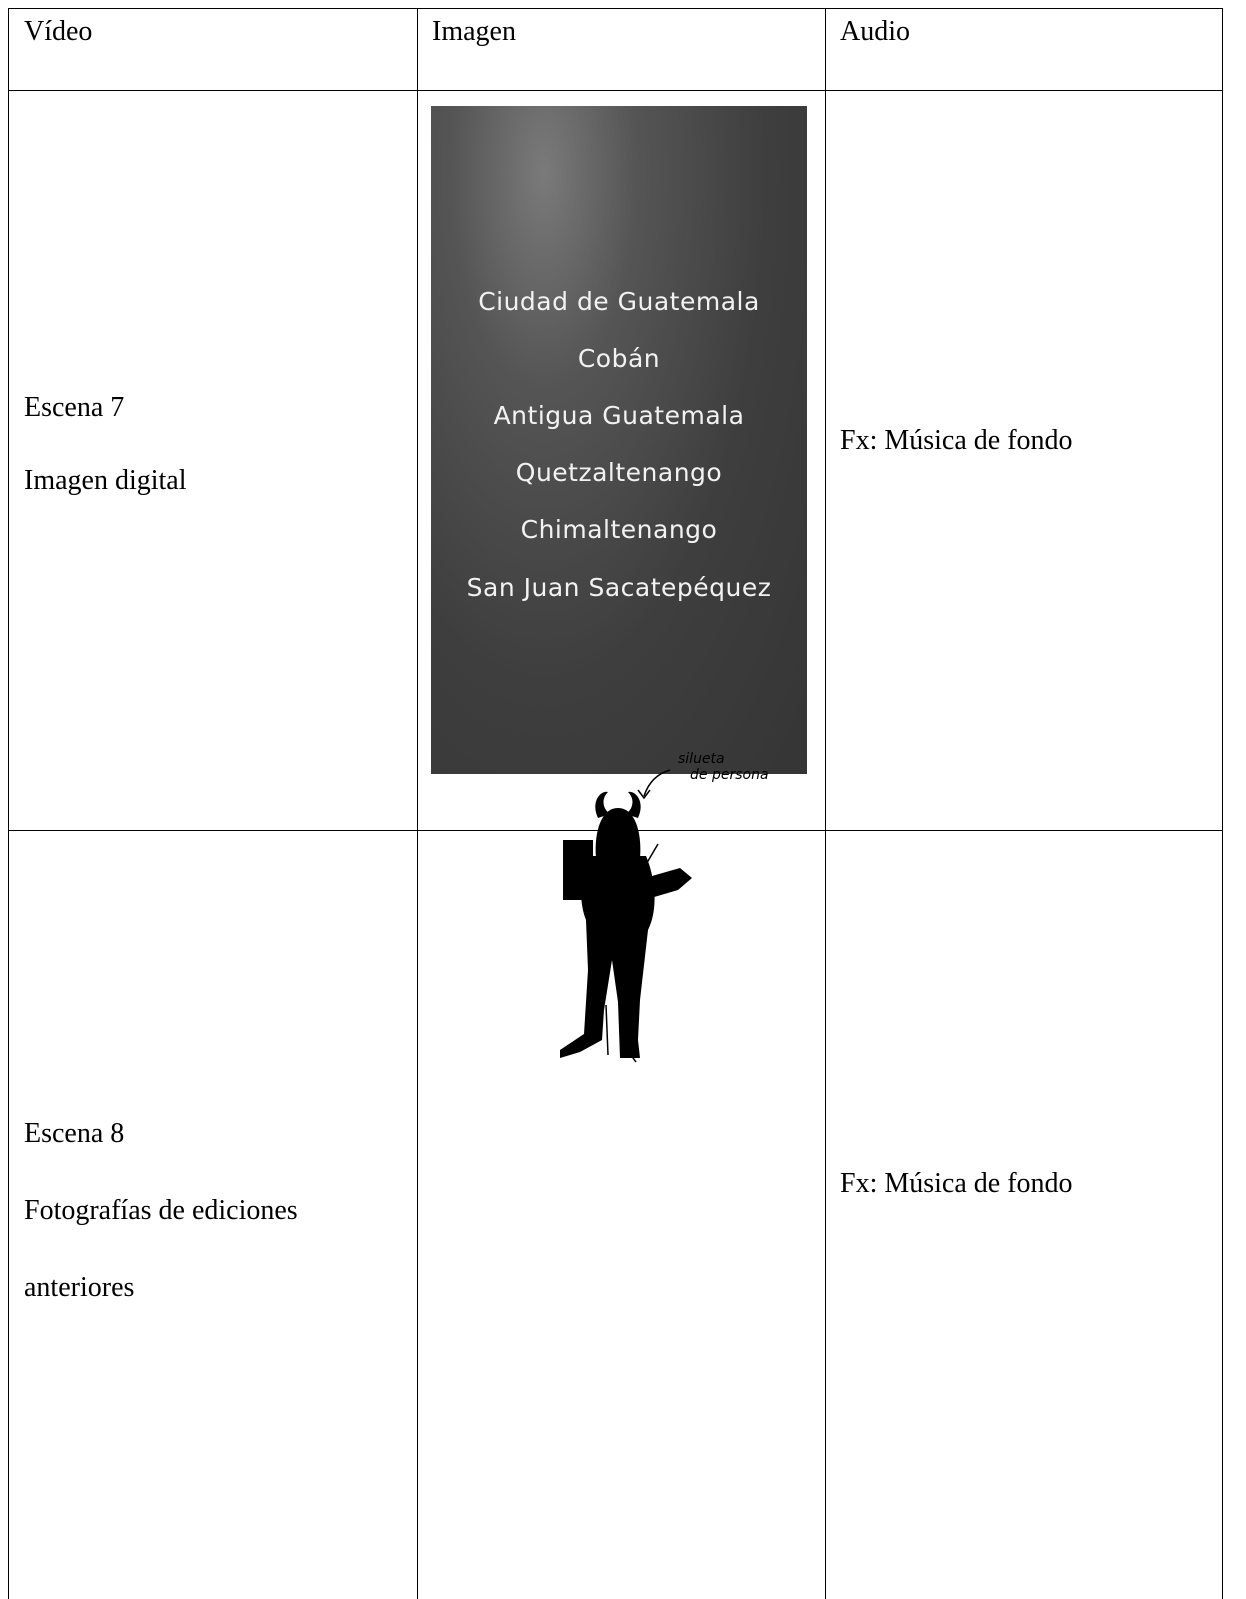  Describe the element at coordinates (626, 916) in the screenshot. I see `silhouette-sketch` at that location.